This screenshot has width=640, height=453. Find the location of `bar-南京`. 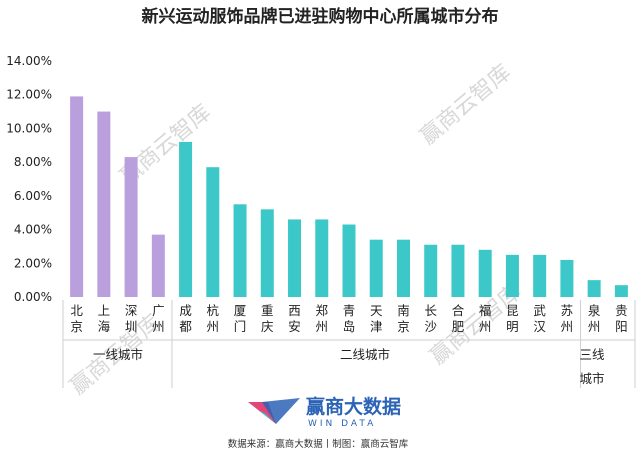

bar-南京 is located at coordinates (403, 268).